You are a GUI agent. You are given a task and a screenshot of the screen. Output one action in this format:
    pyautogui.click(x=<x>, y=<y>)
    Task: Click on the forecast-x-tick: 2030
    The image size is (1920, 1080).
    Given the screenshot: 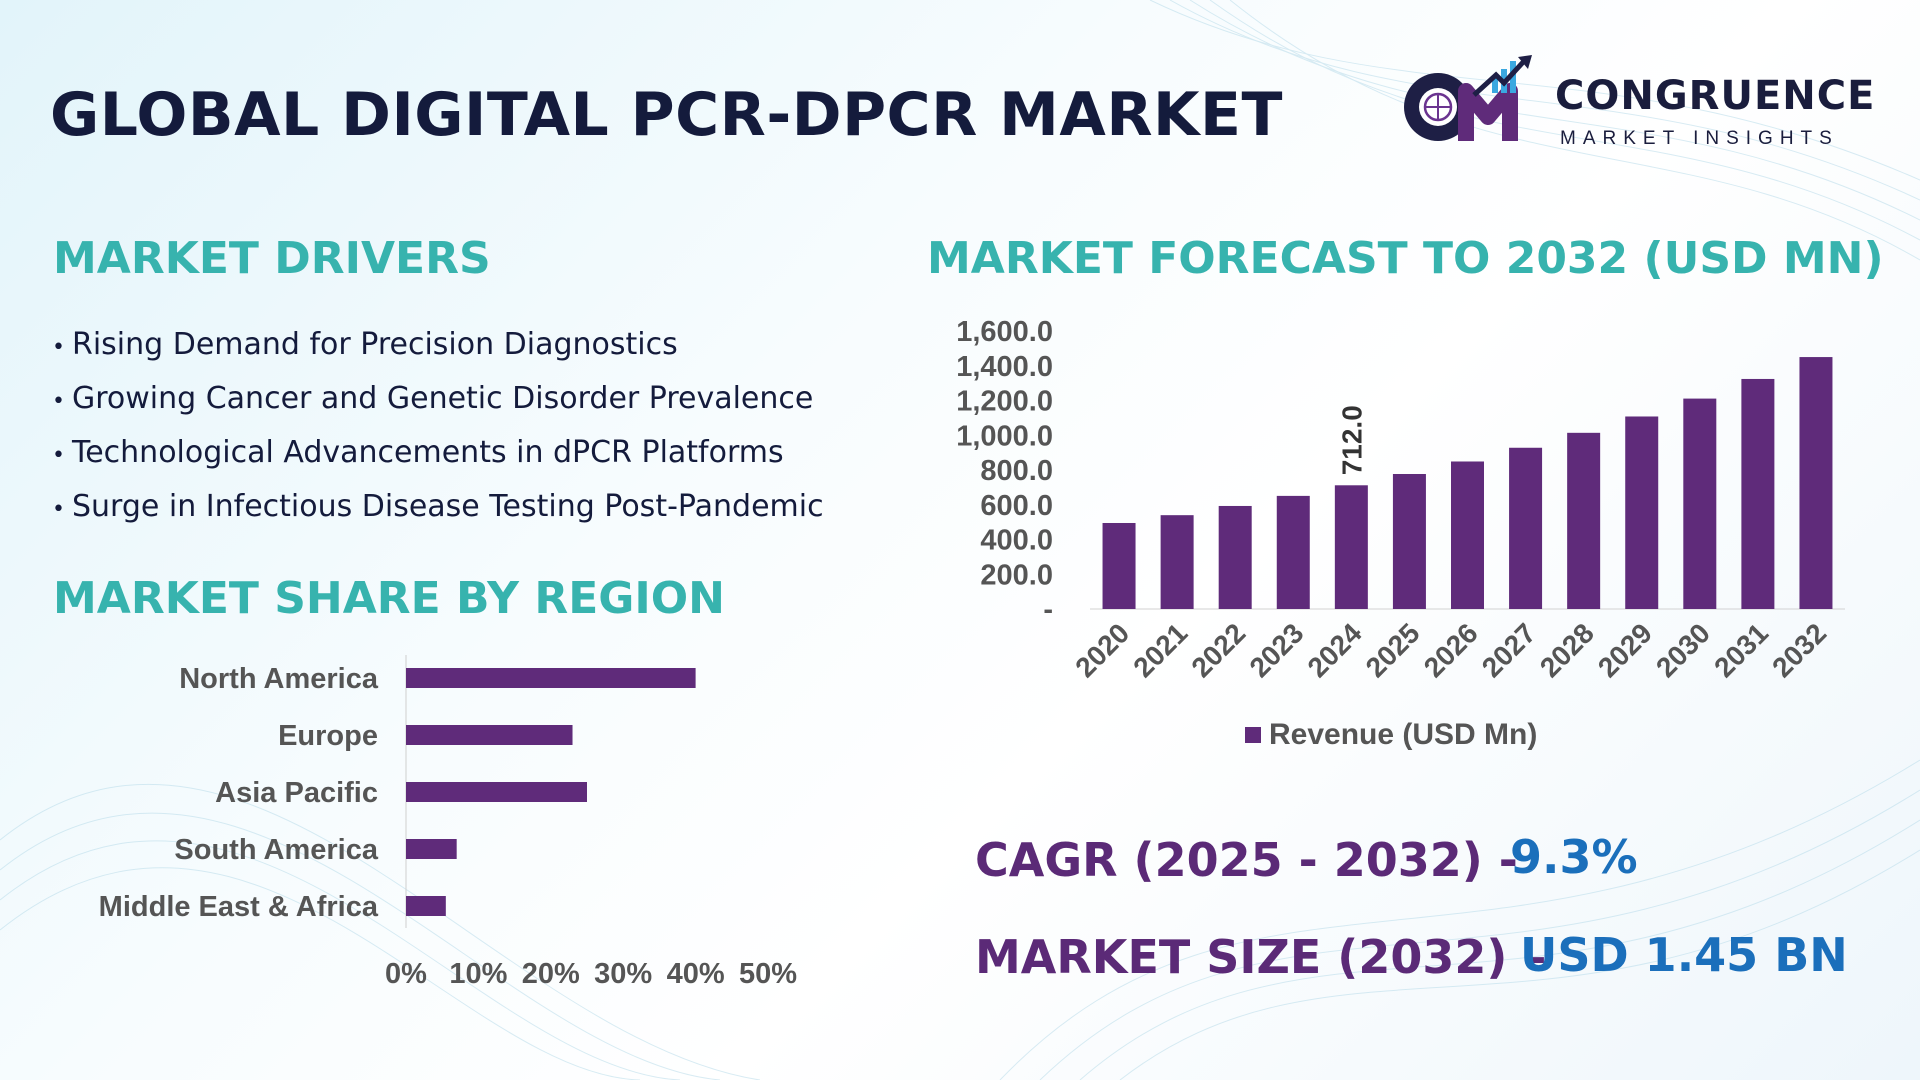 What is the action you would take?
    pyautogui.click(x=1683, y=650)
    